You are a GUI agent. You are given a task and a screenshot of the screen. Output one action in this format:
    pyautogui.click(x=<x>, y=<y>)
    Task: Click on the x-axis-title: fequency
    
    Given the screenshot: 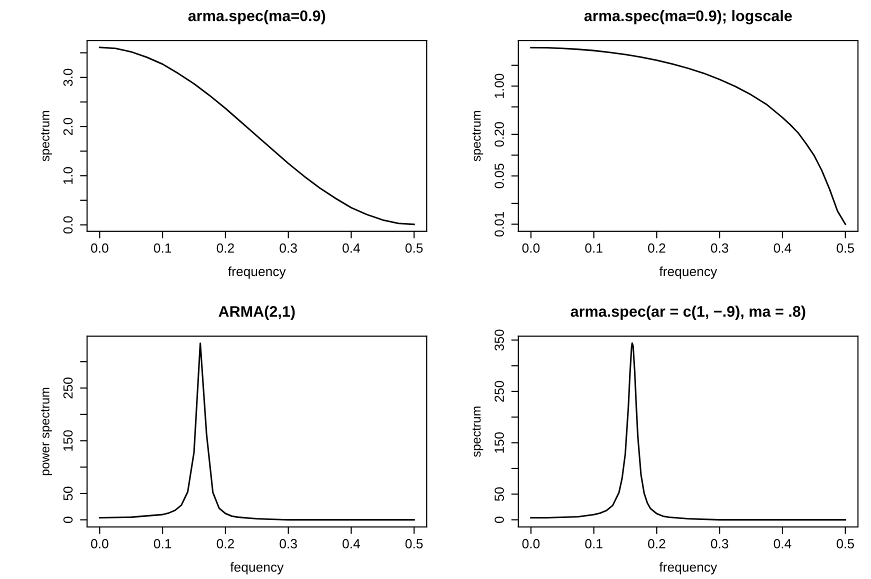 What is the action you would take?
    pyautogui.click(x=257, y=568)
    